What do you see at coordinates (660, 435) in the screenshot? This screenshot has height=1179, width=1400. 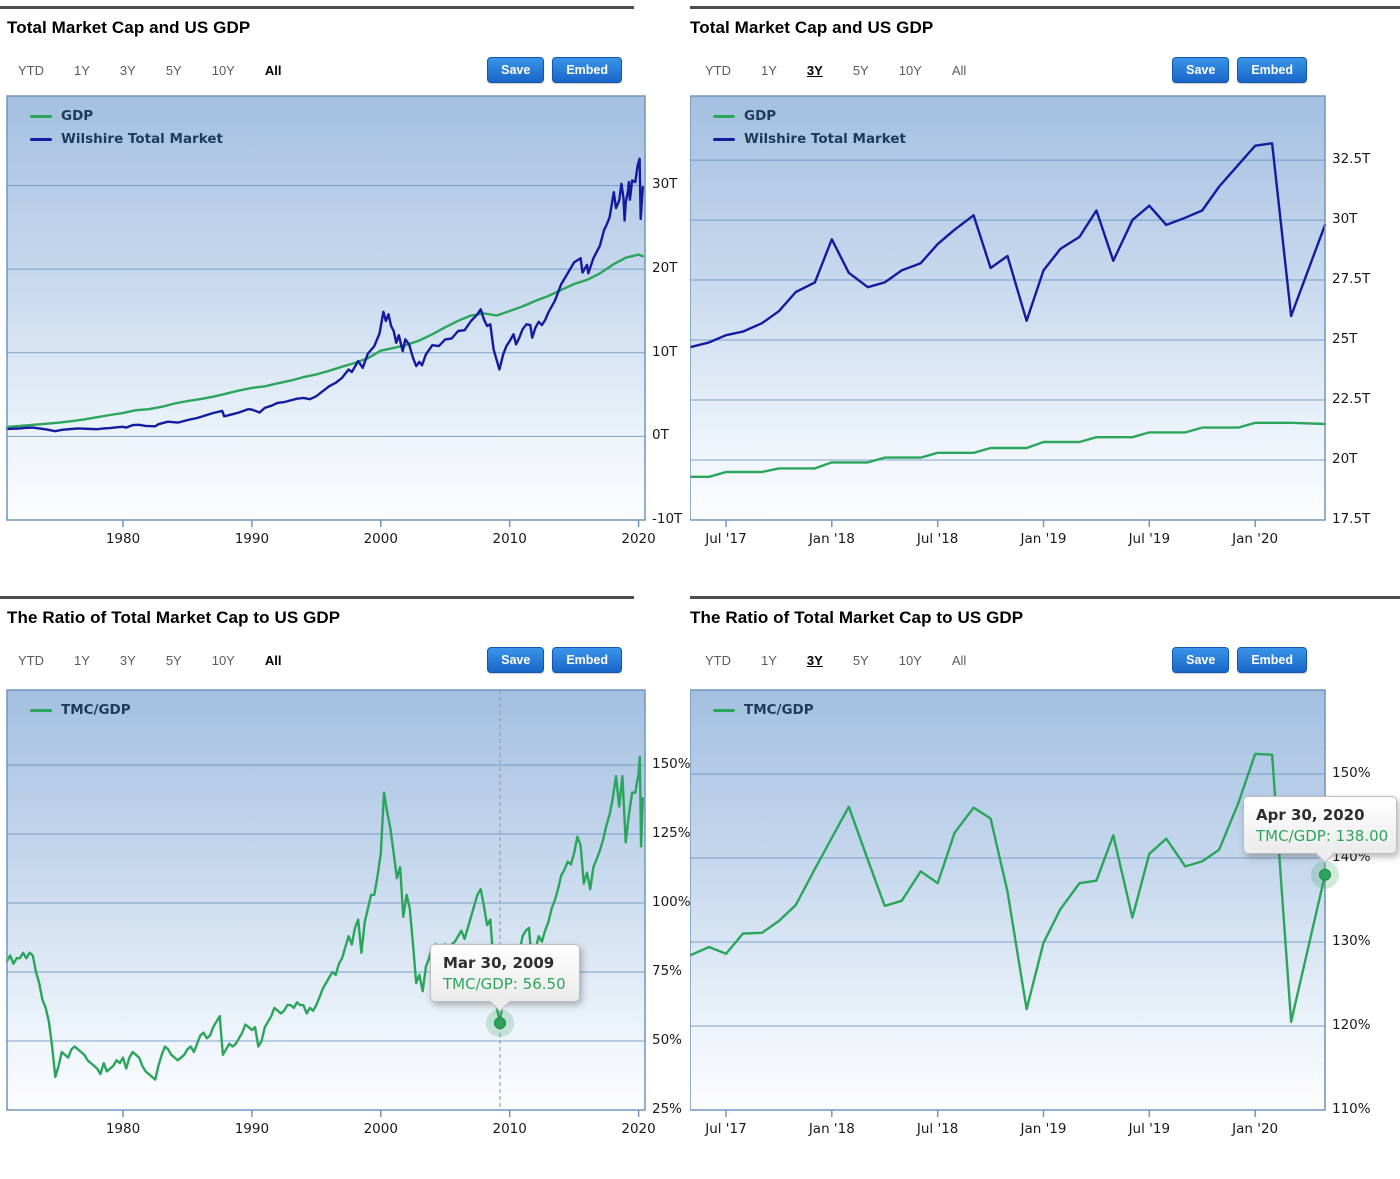 I see `y-axis-label: 0T` at bounding box center [660, 435].